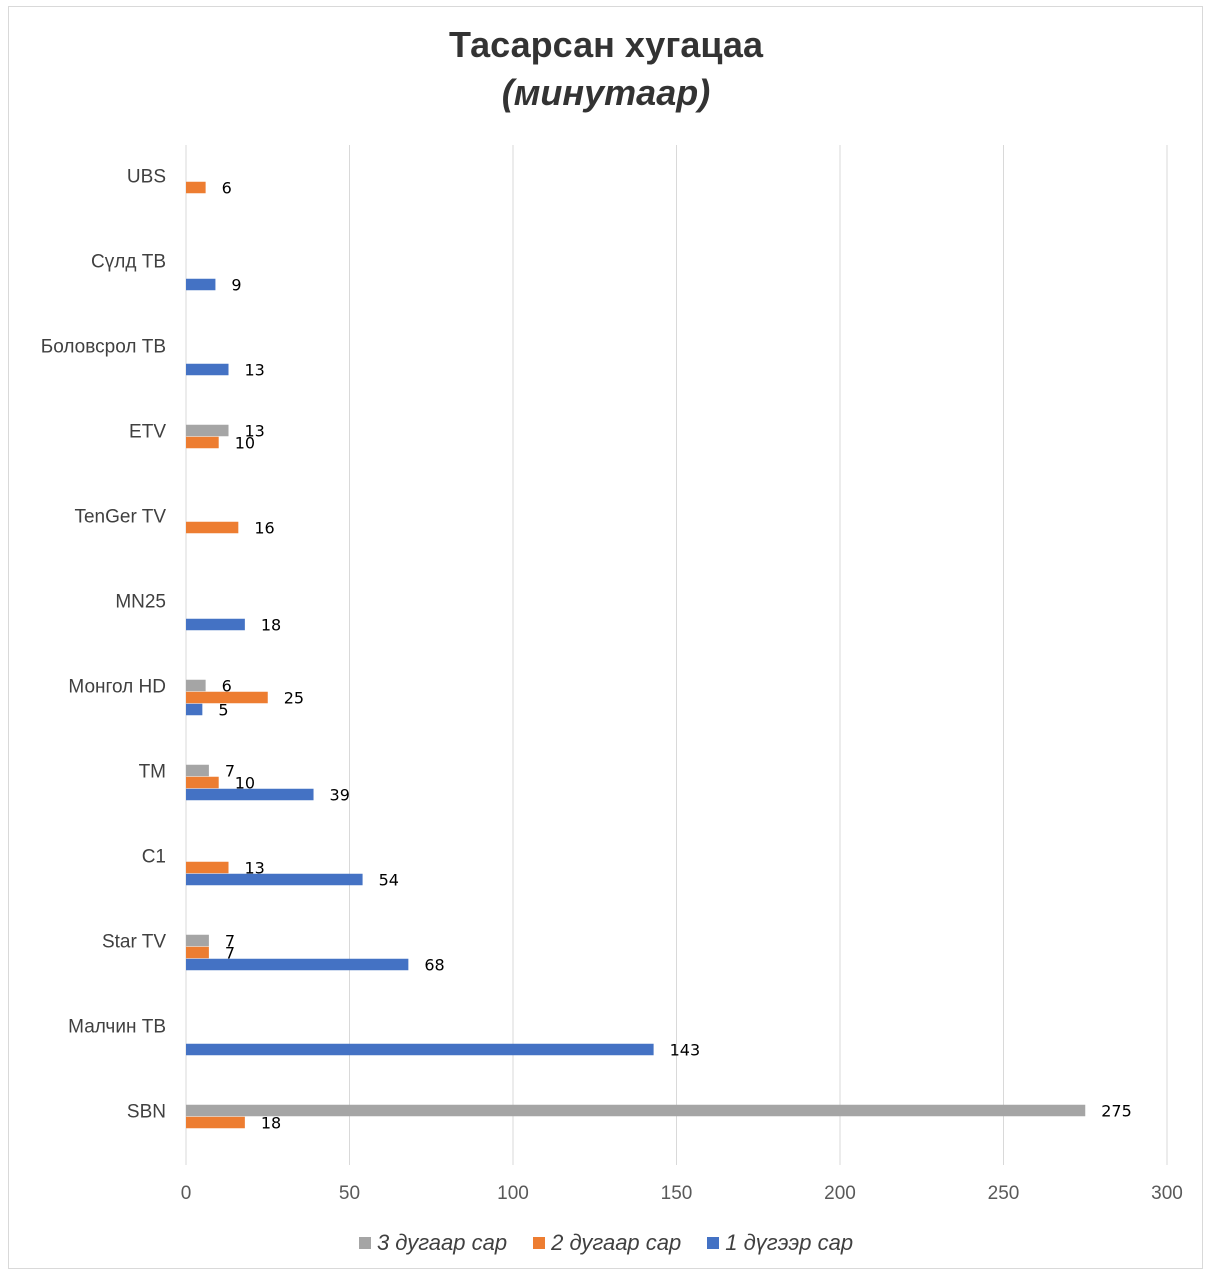 The image size is (1212, 1276). What do you see at coordinates (117, 687) in the screenshot?
I see `y-category-label: Монгол HD` at bounding box center [117, 687].